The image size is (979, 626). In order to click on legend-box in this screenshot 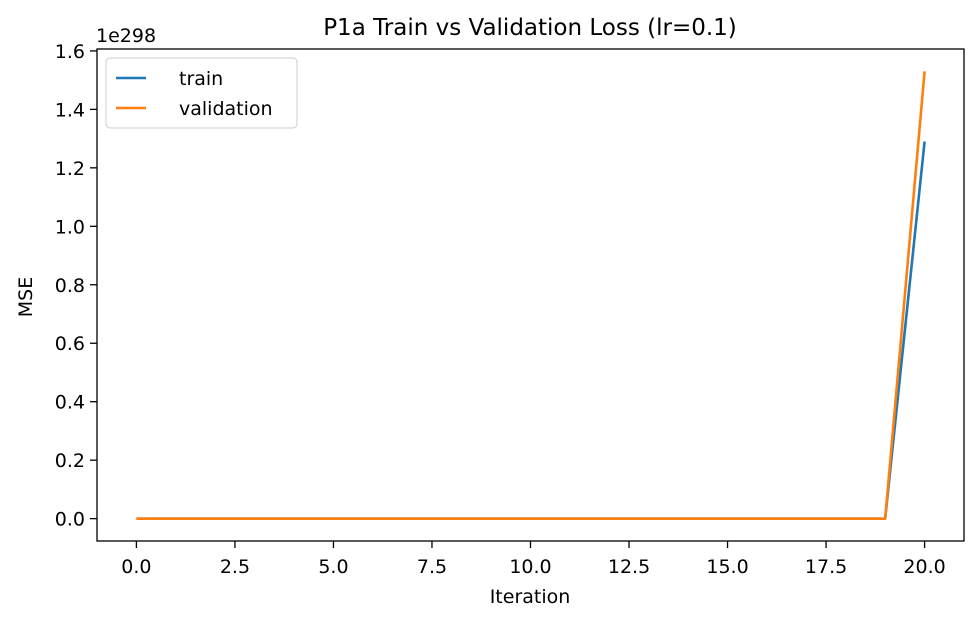, I will do `click(201, 93)`.